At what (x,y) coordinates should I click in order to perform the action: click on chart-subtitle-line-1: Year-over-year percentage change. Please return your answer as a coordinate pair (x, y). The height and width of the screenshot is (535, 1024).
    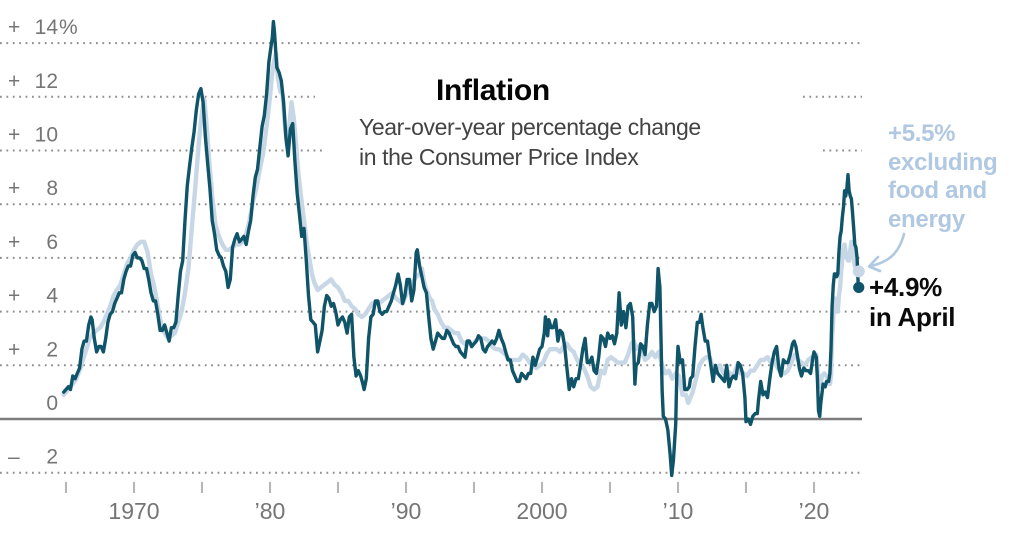
    Looking at the image, I should click on (530, 127).